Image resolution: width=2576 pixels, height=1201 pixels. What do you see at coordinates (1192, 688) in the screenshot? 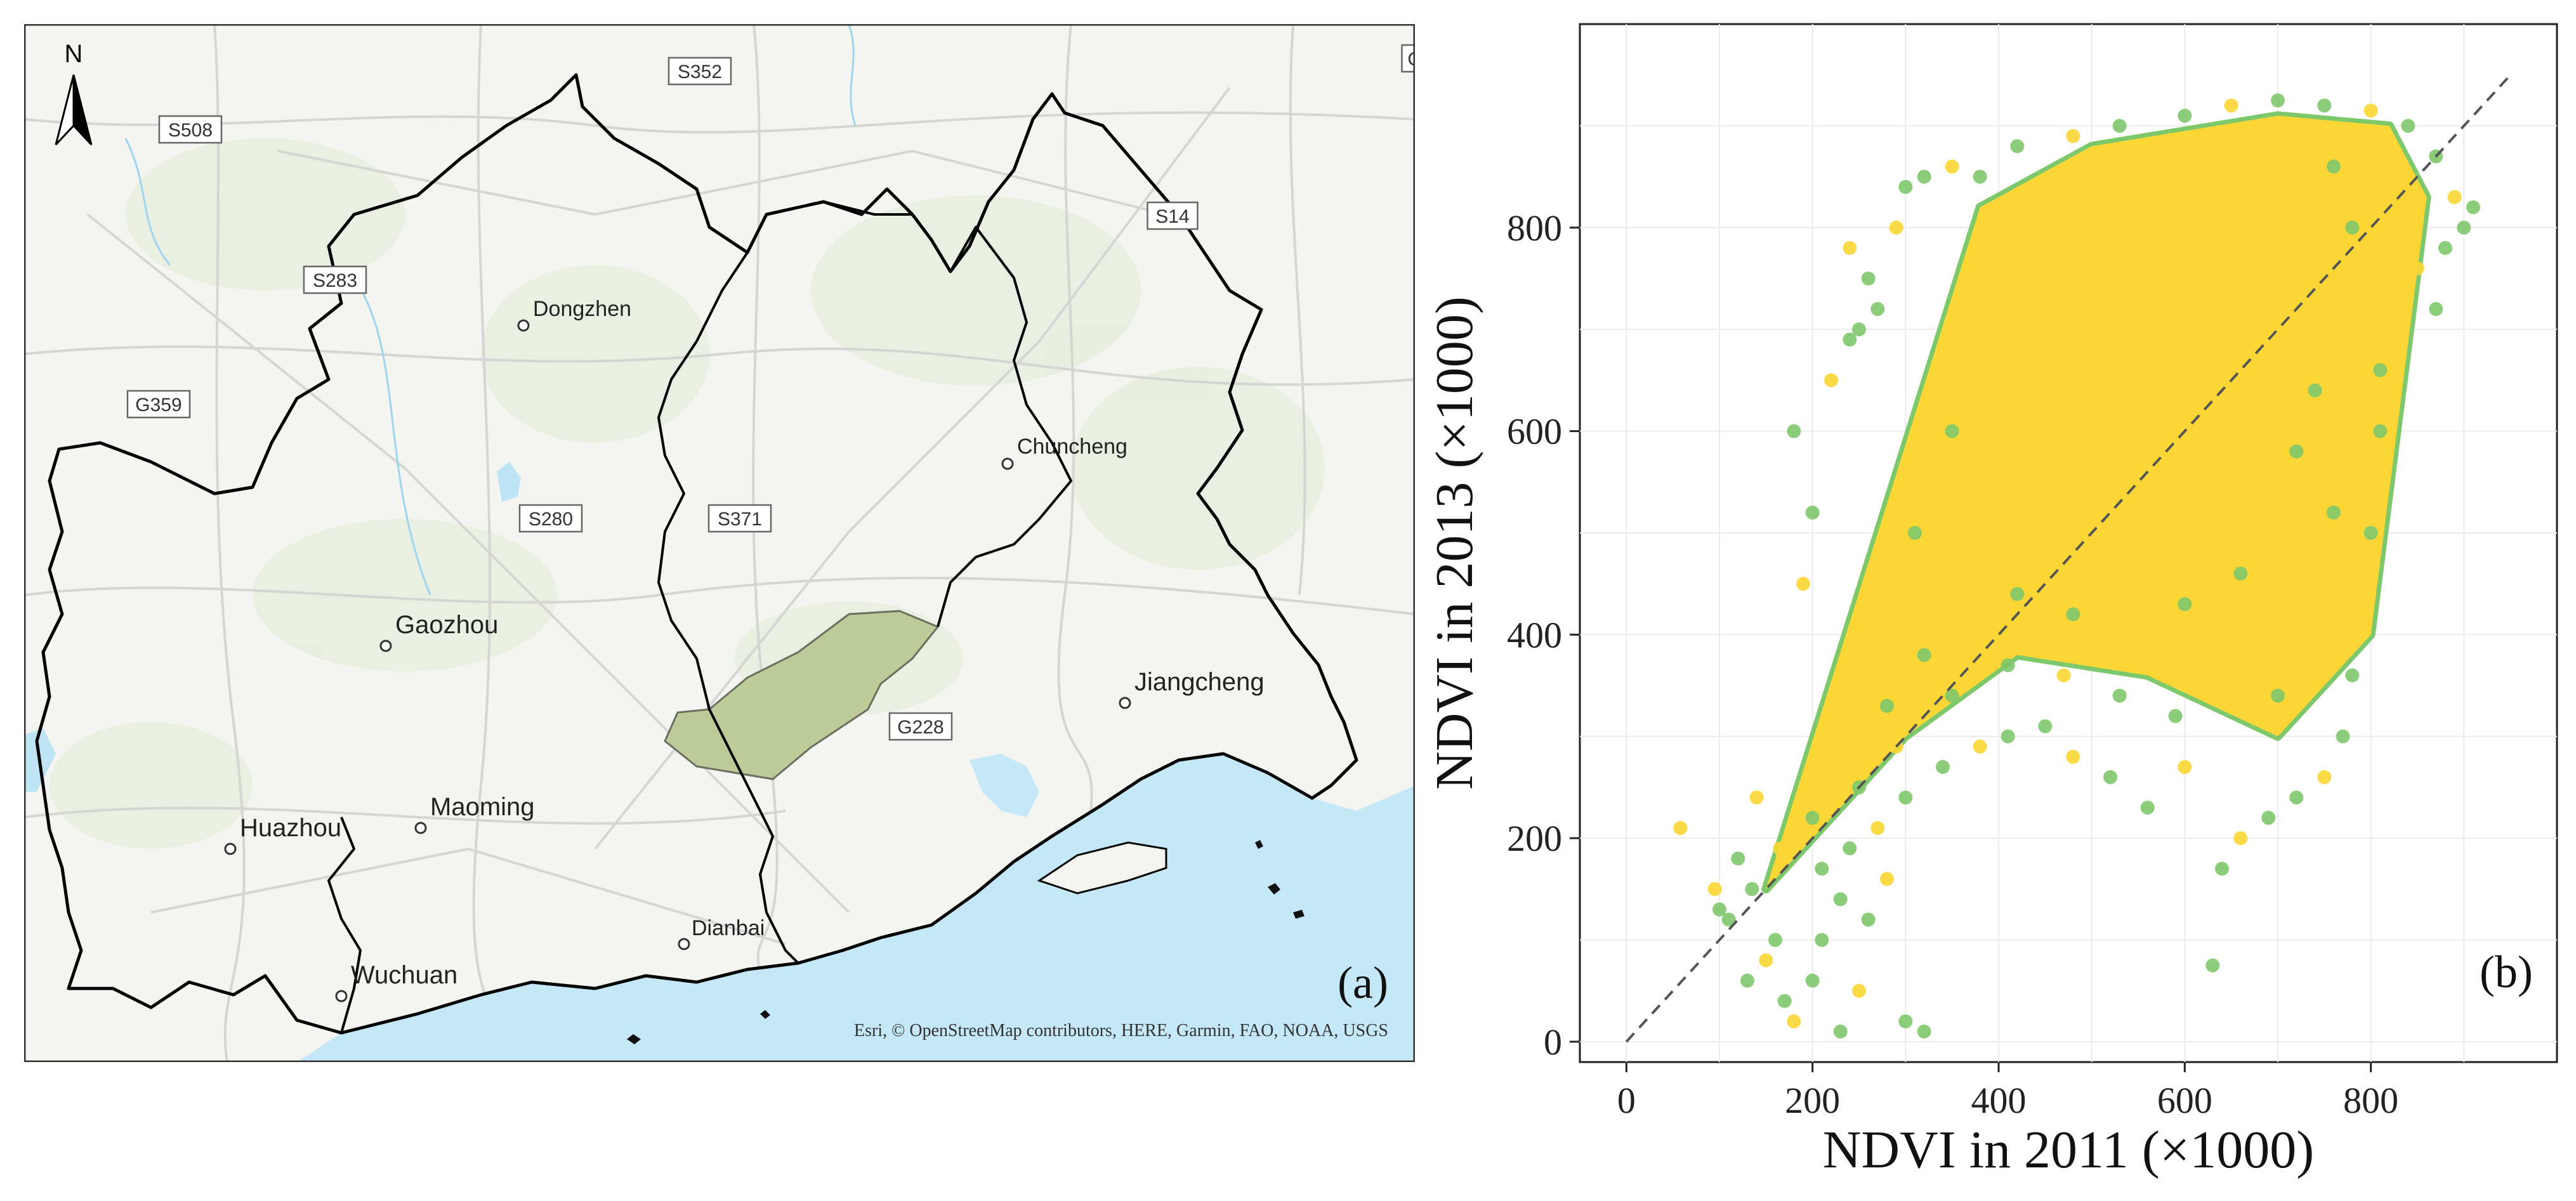
I see `city-jiangcheng: Jiangcheng` at bounding box center [1192, 688].